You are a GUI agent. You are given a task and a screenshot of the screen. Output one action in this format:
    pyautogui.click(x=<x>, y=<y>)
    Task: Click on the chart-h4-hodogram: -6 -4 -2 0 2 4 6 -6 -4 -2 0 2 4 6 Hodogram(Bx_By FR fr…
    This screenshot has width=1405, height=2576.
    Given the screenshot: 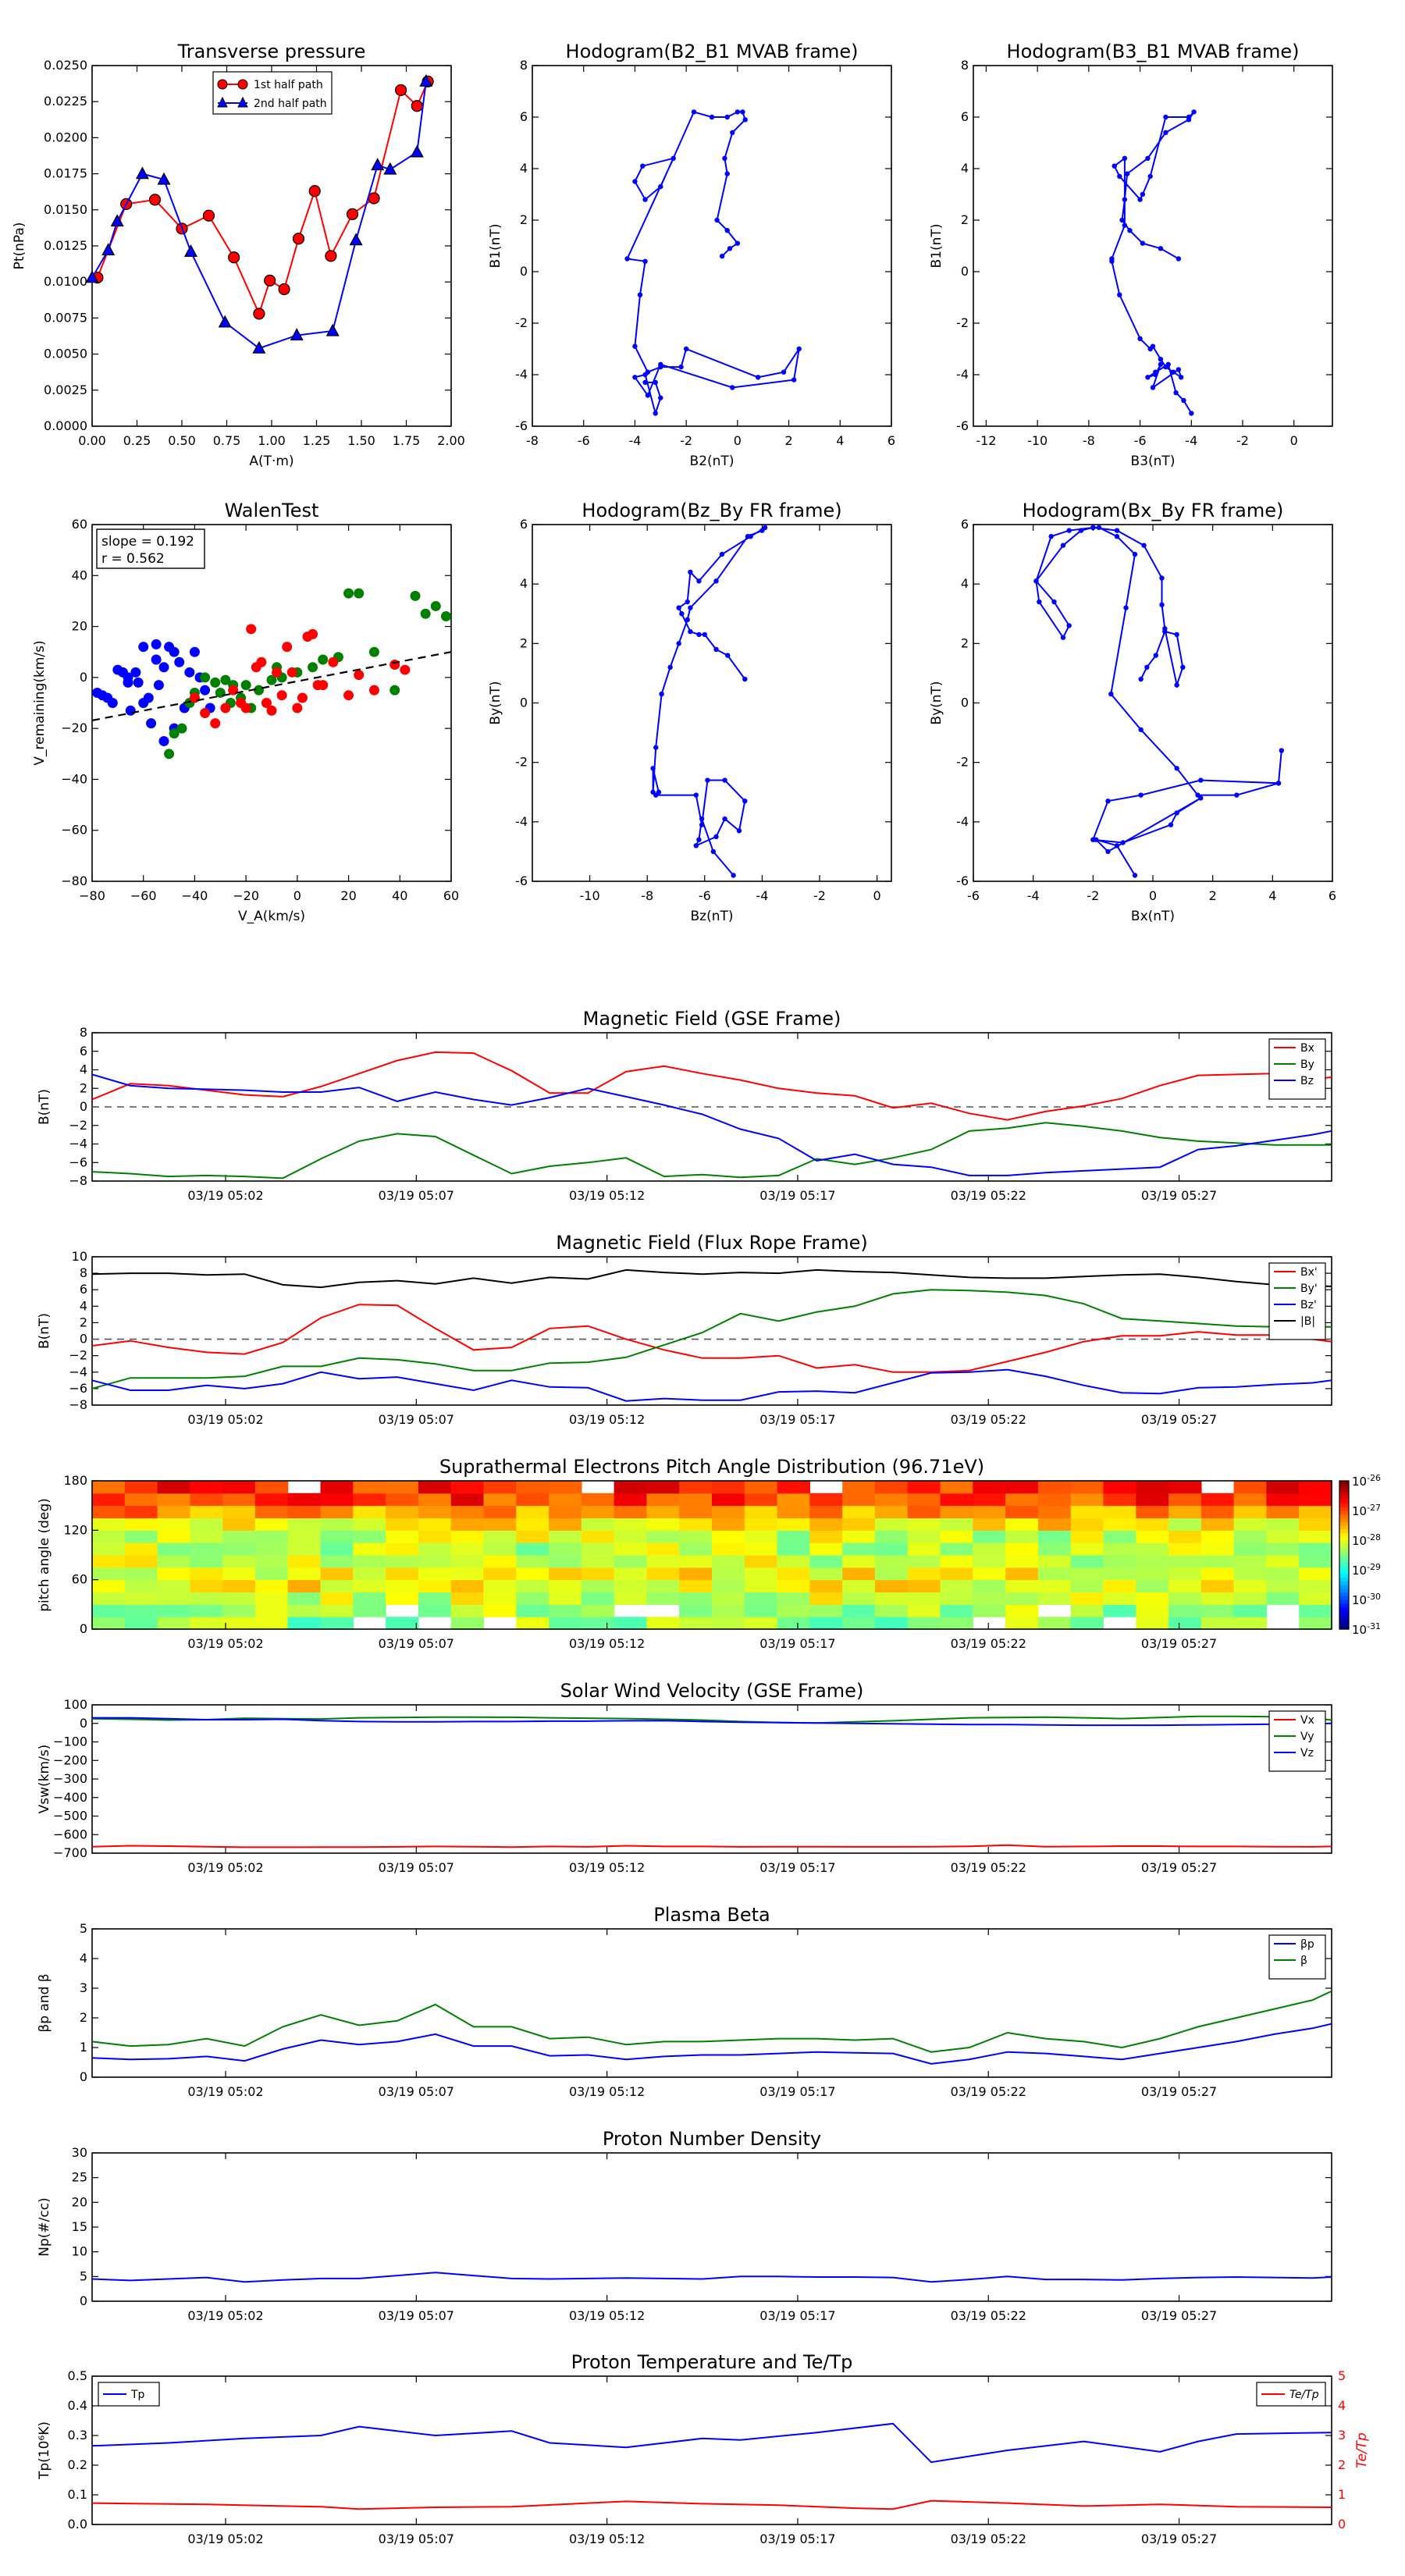 What is the action you would take?
    pyautogui.click(x=1133, y=712)
    